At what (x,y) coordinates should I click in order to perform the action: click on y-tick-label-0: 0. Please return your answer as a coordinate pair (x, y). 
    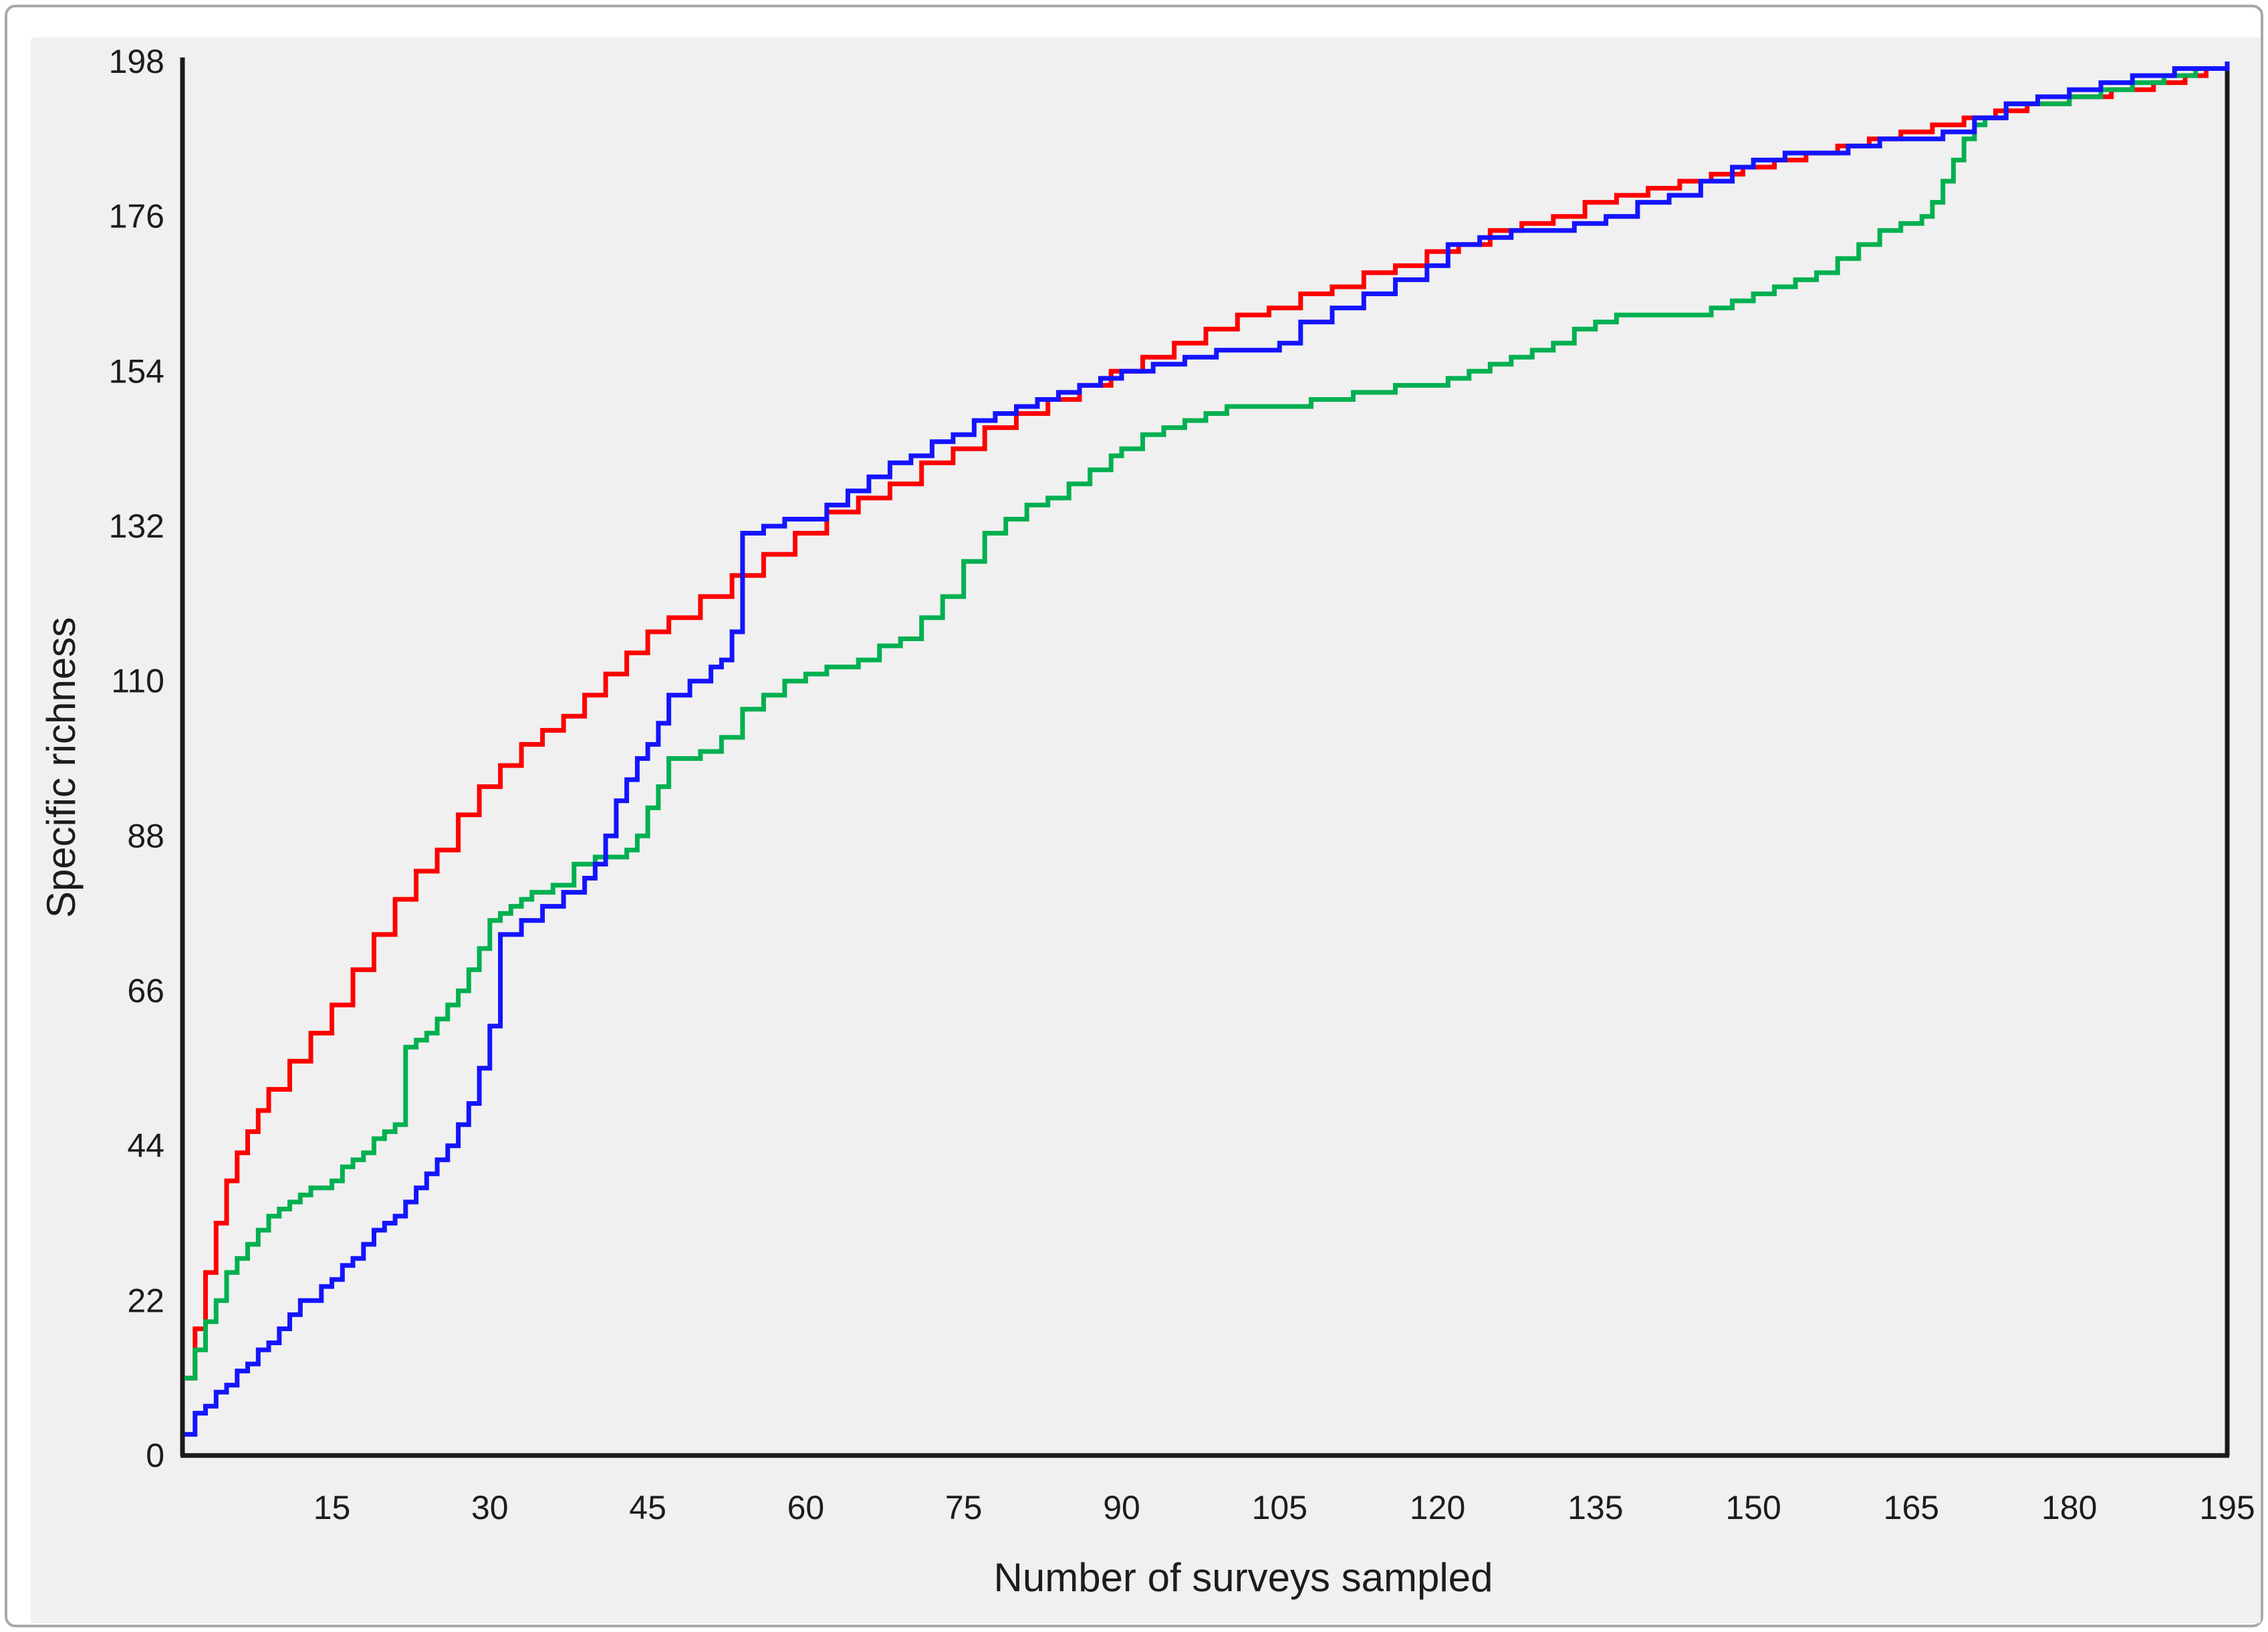
    Looking at the image, I should click on (155, 1455).